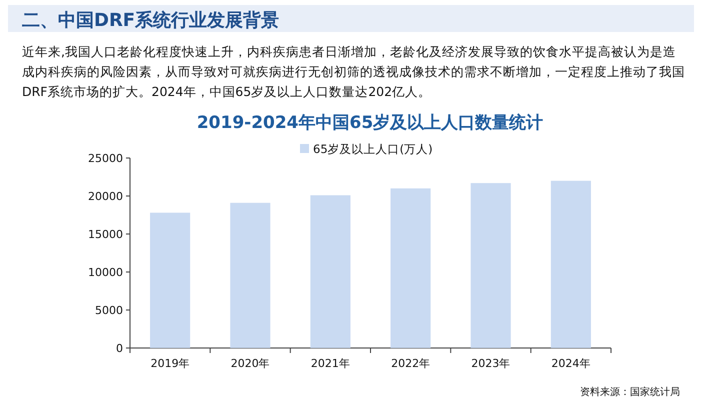 This screenshot has width=702, height=404. Describe the element at coordinates (373, 149) in the screenshot. I see `legend-label: 65岁及以上人口(万人)` at that location.